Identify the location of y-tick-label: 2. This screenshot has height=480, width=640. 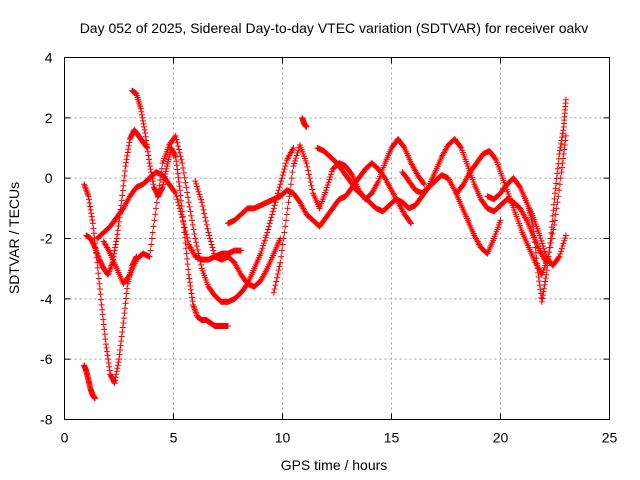
(49, 118).